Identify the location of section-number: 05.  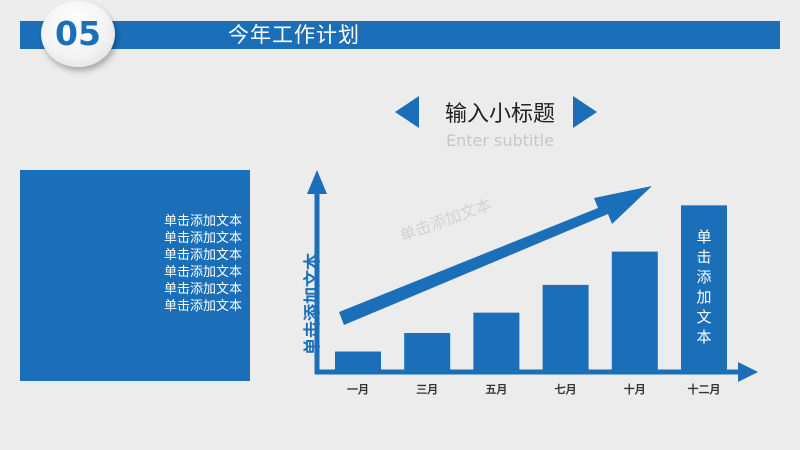
(78, 33).